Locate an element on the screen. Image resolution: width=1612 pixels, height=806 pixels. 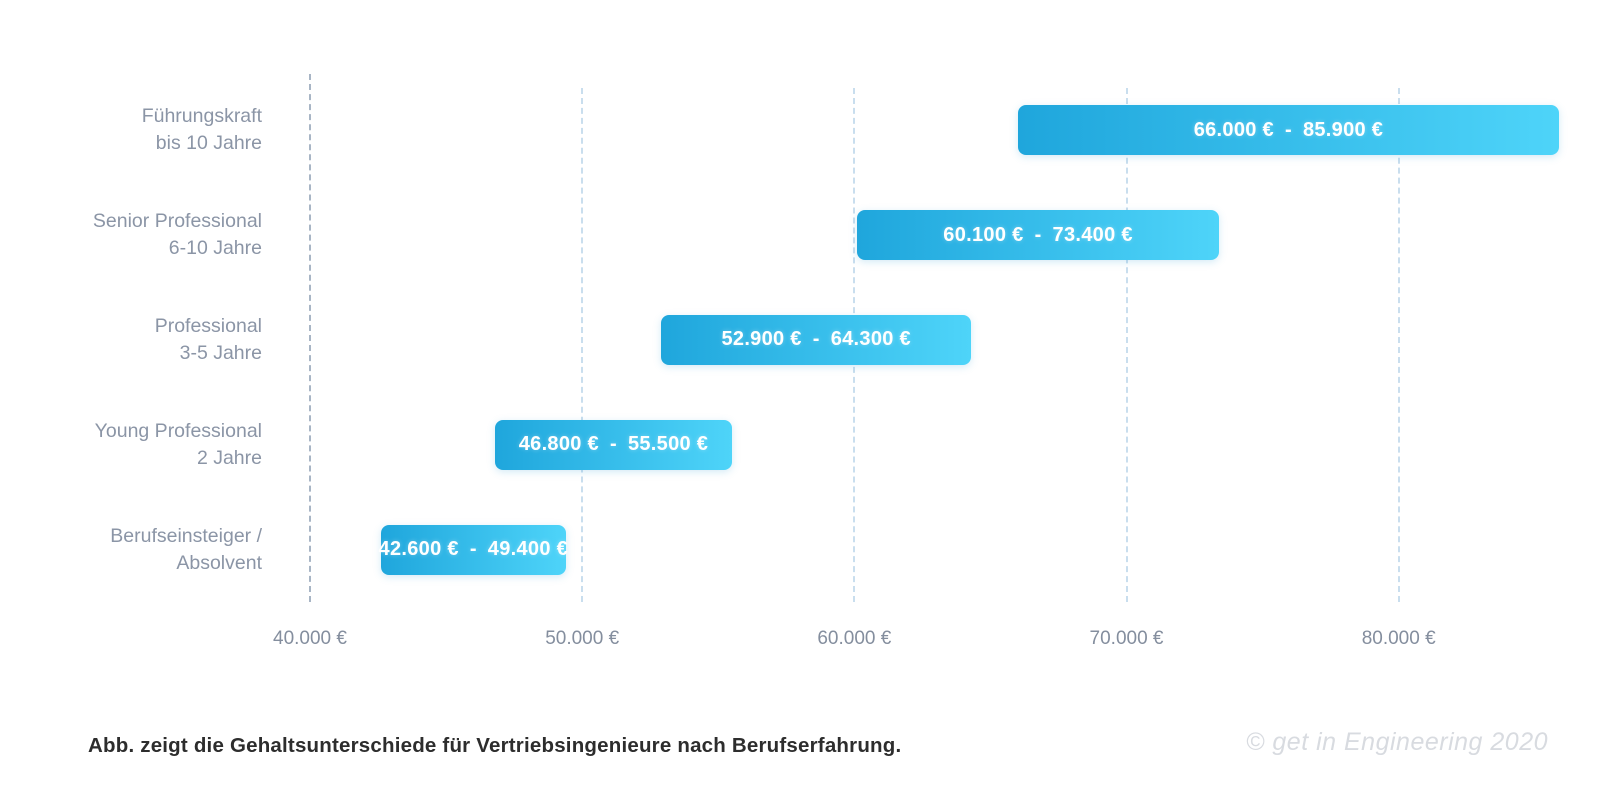
bar-range-label: 60.100 € -73.400 € is located at coordinates (1038, 235).